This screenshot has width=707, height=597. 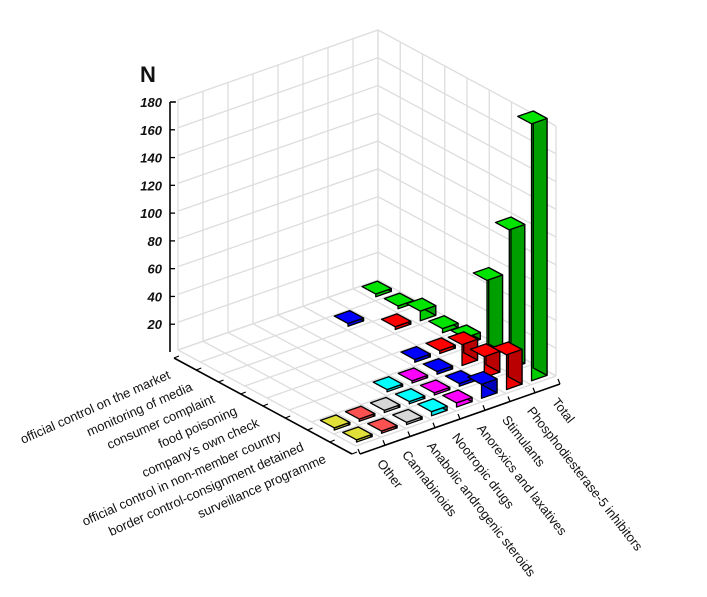 What do you see at coordinates (155, 296) in the screenshot?
I see `z-tick-label: 40` at bounding box center [155, 296].